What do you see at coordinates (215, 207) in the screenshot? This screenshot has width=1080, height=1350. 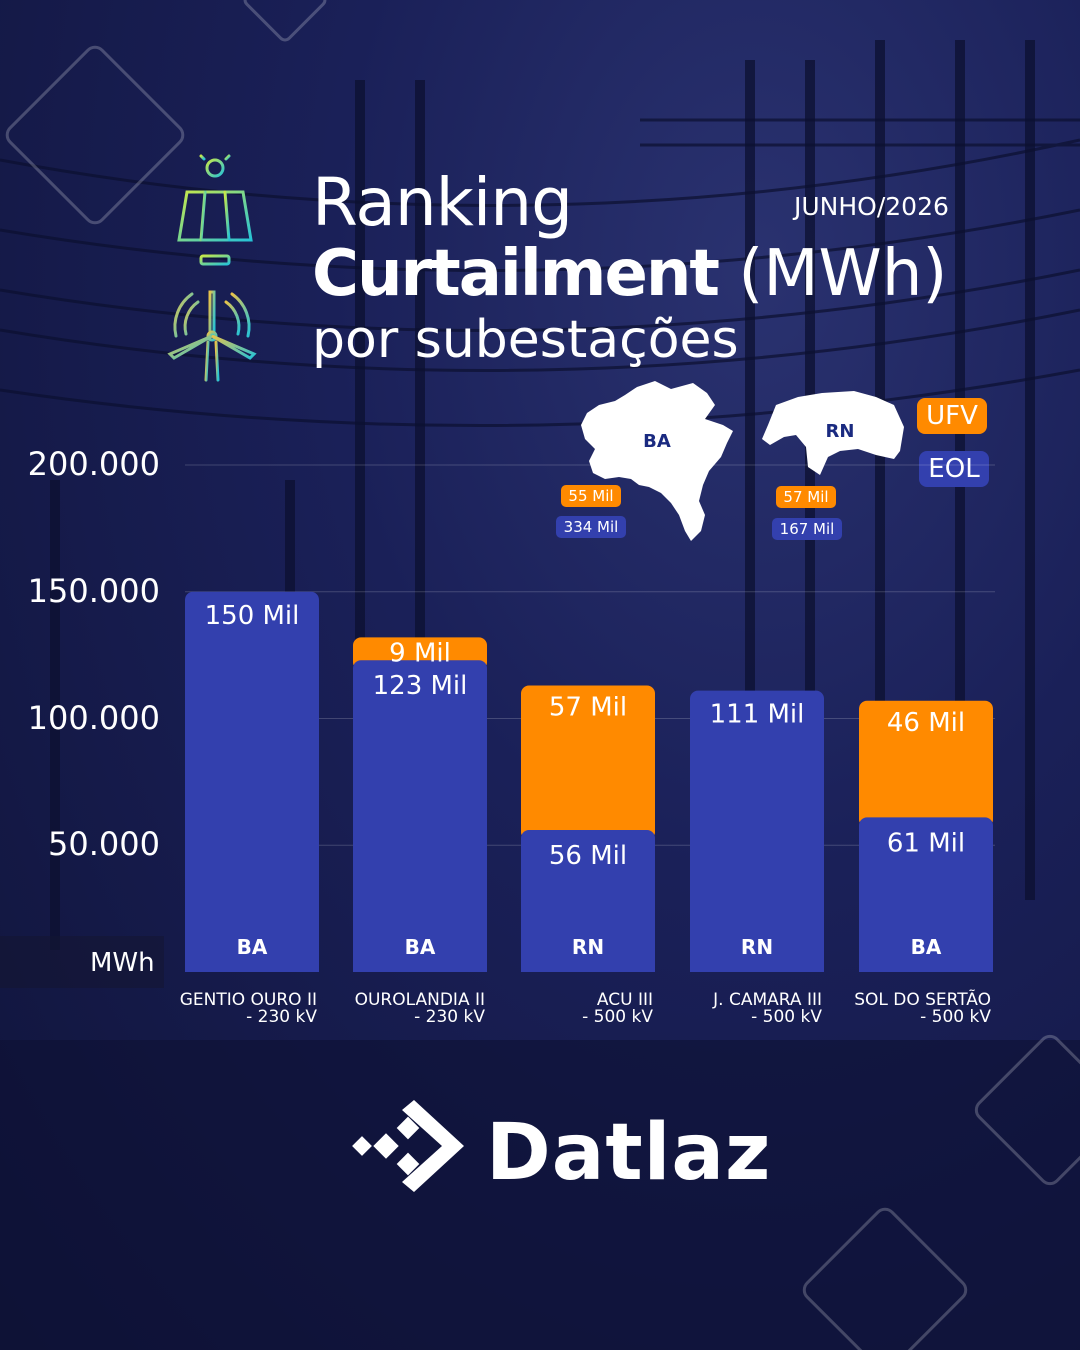 I see `solar-panel-icon` at bounding box center [215, 207].